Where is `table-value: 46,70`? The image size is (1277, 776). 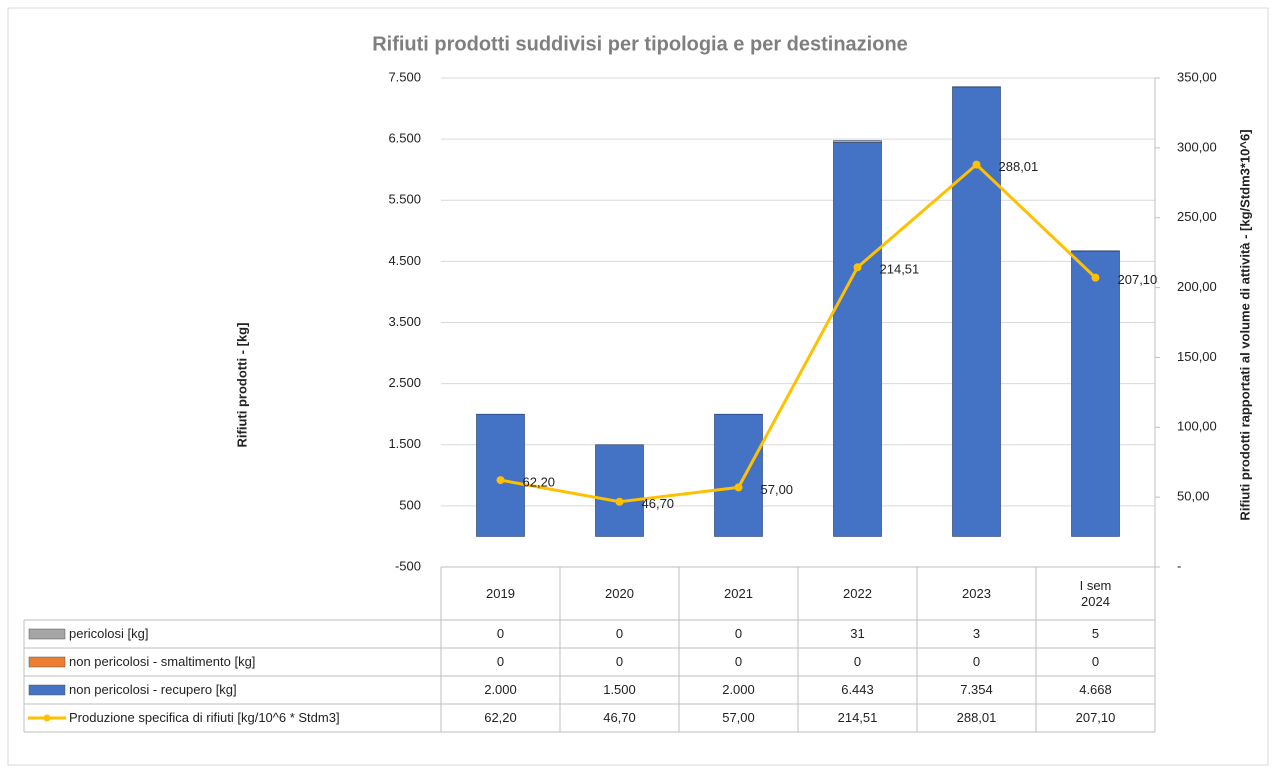
table-value: 46,70 is located at coordinates (619, 718).